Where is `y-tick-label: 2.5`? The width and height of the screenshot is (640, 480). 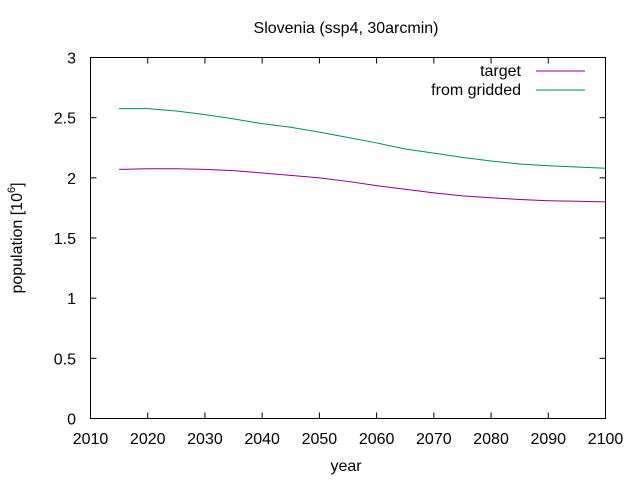 y-tick-label: 2.5 is located at coordinates (65, 119).